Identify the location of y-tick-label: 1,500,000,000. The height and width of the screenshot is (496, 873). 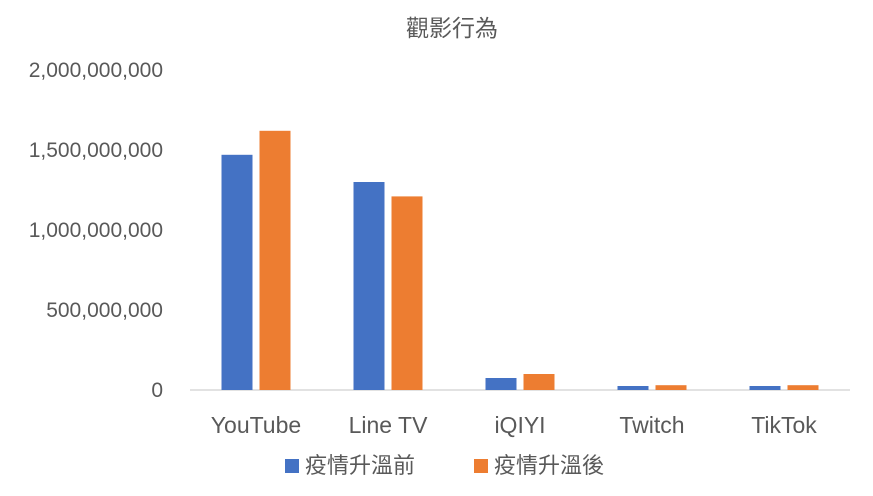
(96, 150).